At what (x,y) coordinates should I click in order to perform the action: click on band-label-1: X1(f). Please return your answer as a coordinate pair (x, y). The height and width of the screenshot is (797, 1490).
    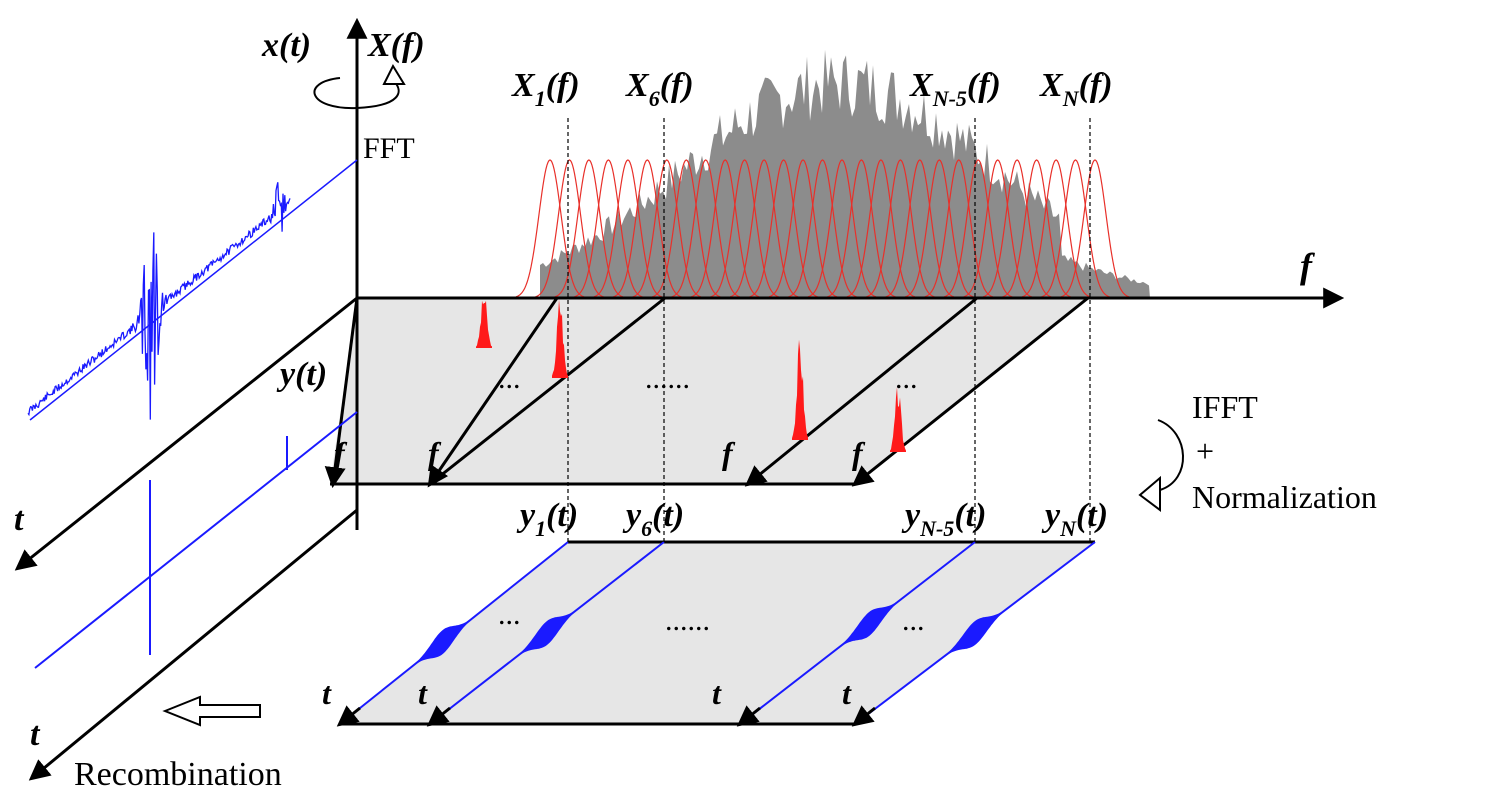
    Looking at the image, I should click on (545, 89).